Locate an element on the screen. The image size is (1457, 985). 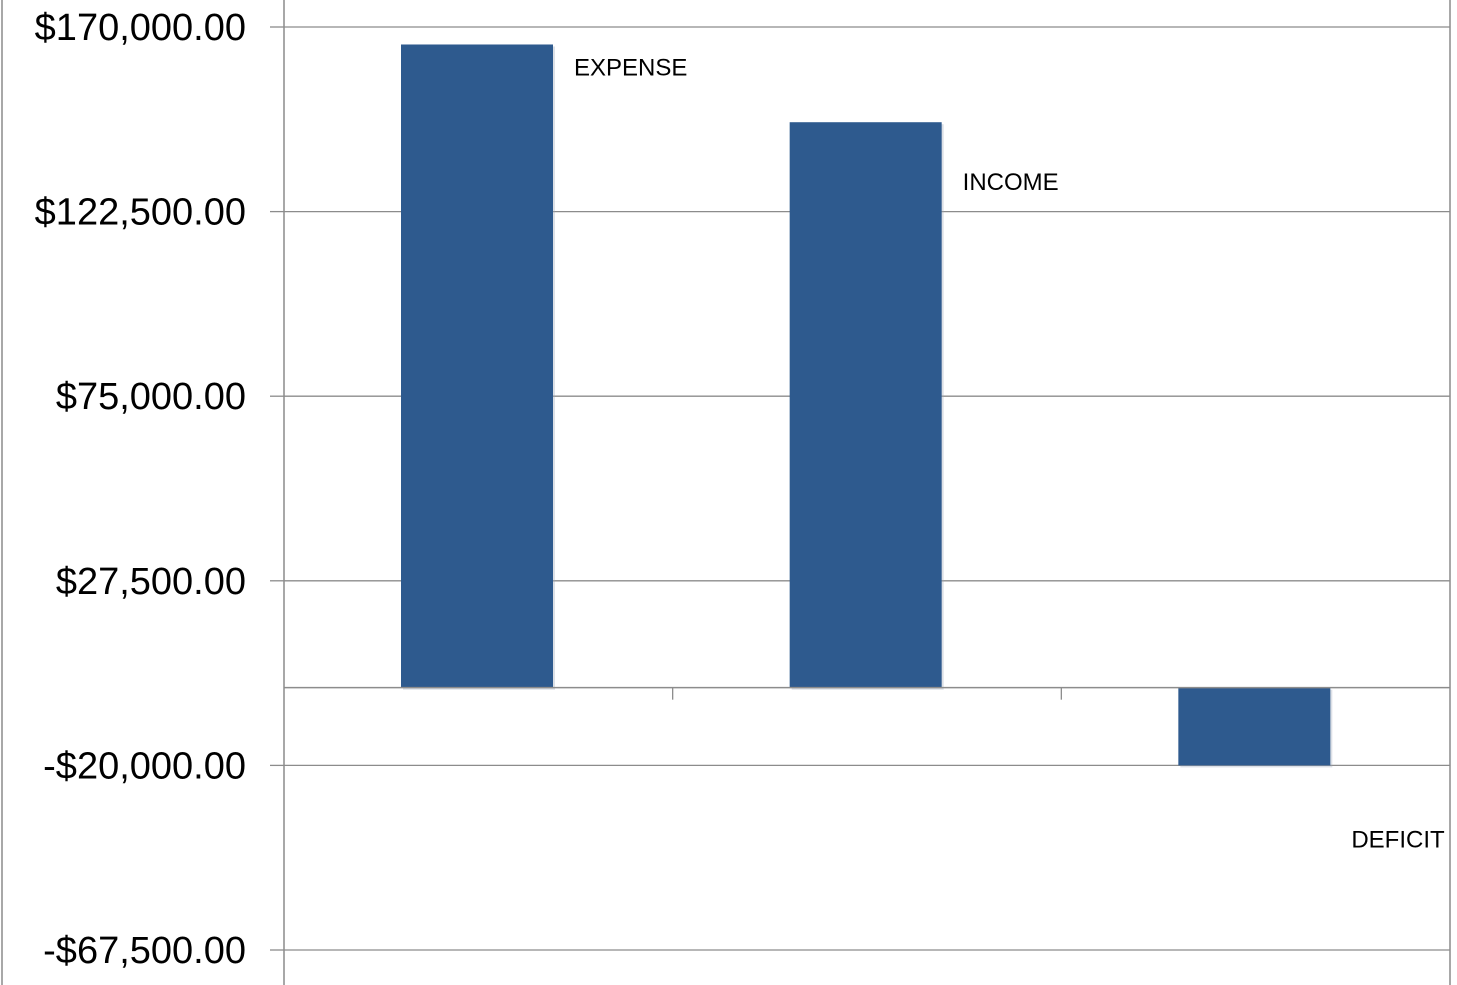
y-tick-label: $122,500.00 is located at coordinates (140, 213).